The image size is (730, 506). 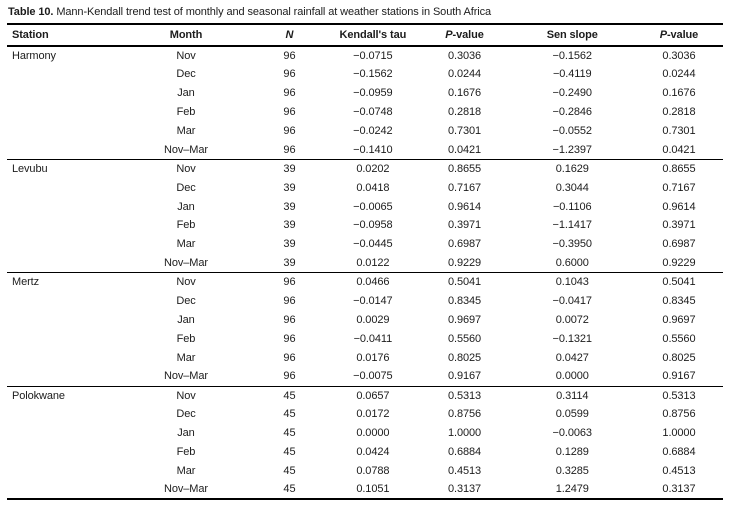 I want to click on table-row: Dec 96 −0.1562 0.0244 −0.4119 0.0244, so click(x=365, y=74).